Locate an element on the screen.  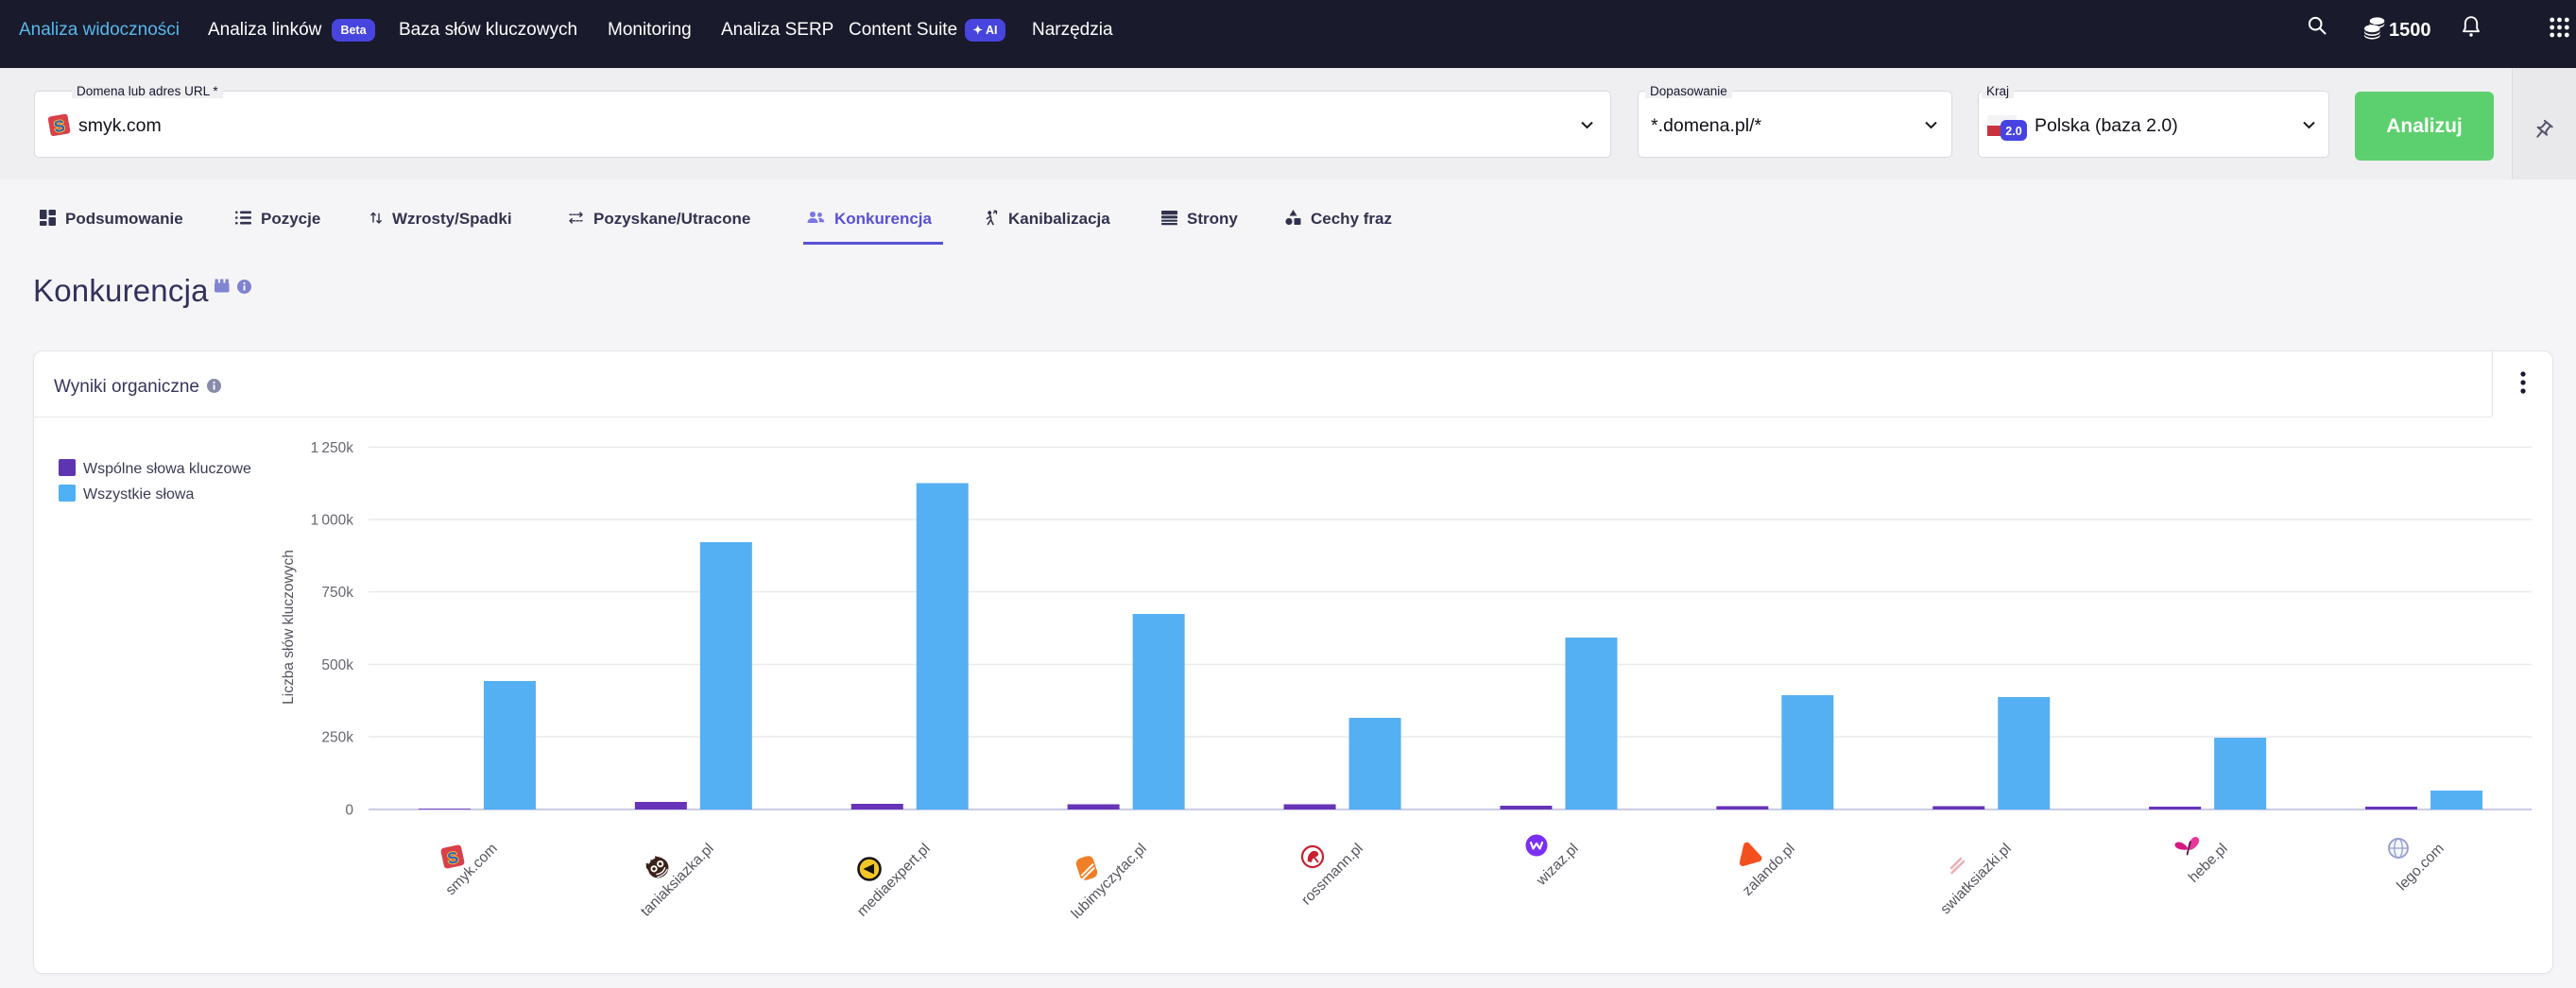
svg-text: 500k is located at coordinates (337, 665).